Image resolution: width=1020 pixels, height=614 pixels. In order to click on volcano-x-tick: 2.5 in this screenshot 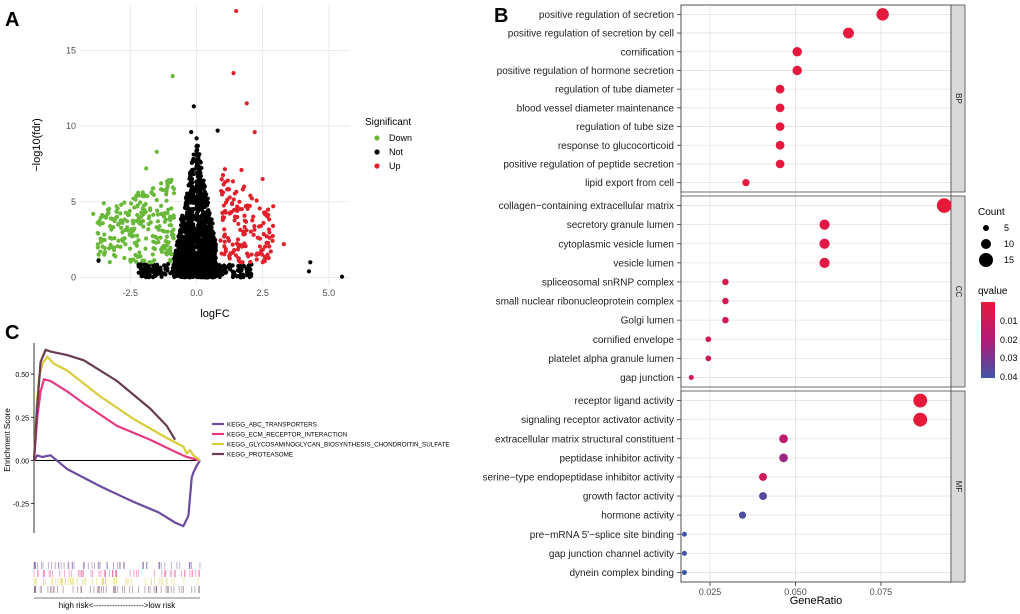, I will do `click(262, 293)`.